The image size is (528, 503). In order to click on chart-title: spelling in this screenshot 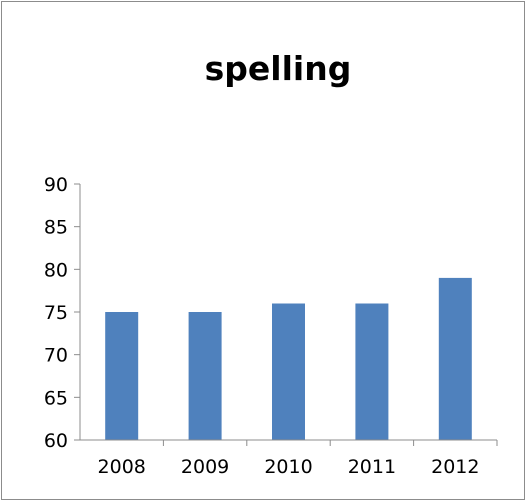, I will do `click(278, 68)`.